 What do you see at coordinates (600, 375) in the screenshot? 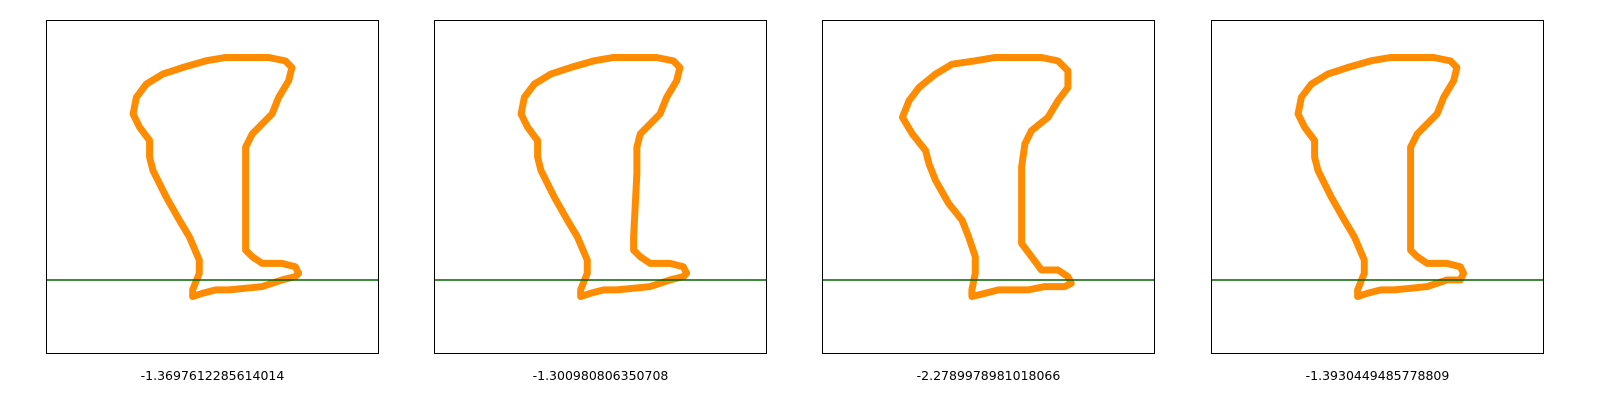
I see `panel-caption-2: -1.300980806350708` at bounding box center [600, 375].